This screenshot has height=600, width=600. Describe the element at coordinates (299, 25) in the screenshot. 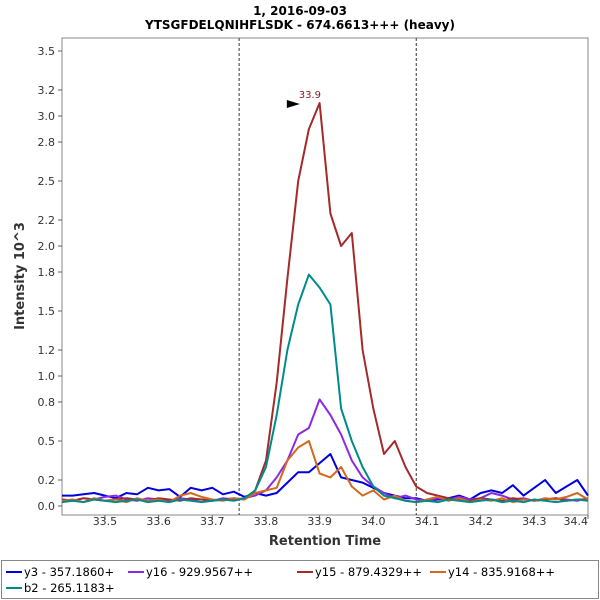

I see `chart-subtitle: YTSGFDELQNIHFLSDK - 674.6613+++ (heavy)` at that location.